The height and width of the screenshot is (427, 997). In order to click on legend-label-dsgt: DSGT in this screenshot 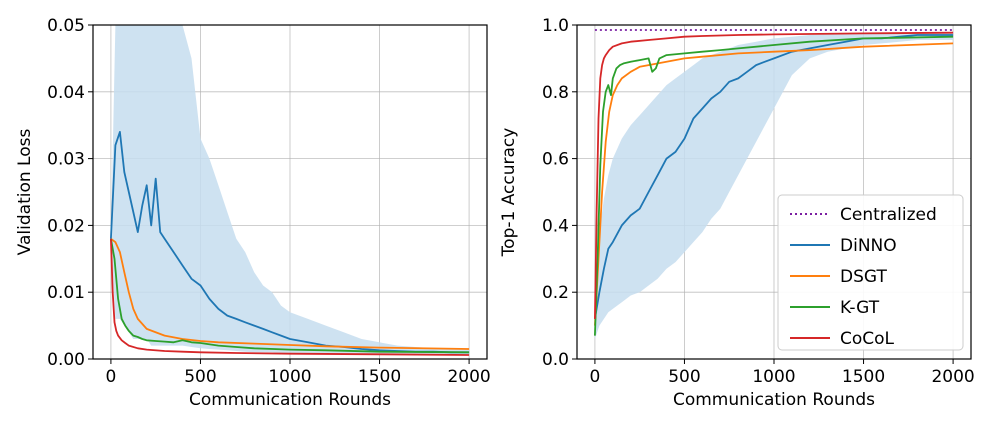, I will do `click(863, 277)`.